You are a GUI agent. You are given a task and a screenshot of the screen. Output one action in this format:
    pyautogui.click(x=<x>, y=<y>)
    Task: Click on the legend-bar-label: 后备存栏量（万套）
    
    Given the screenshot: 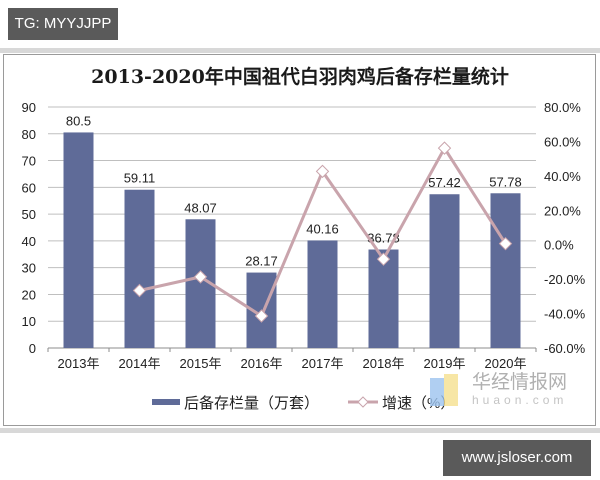 What is the action you would take?
    pyautogui.click(x=251, y=403)
    